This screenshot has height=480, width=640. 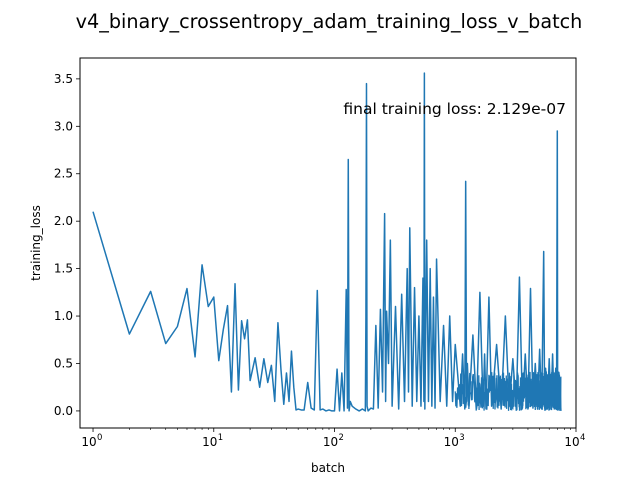 I want to click on y-tick-label: 0.5, so click(x=63, y=363).